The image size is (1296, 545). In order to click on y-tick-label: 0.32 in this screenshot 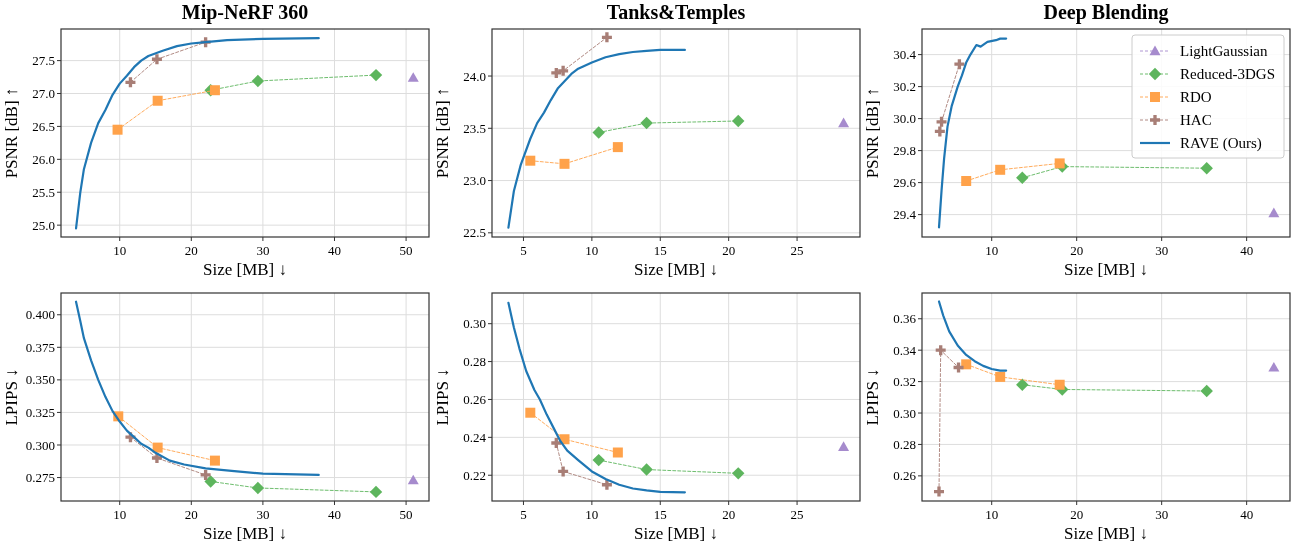, I will do `click(904, 382)`.